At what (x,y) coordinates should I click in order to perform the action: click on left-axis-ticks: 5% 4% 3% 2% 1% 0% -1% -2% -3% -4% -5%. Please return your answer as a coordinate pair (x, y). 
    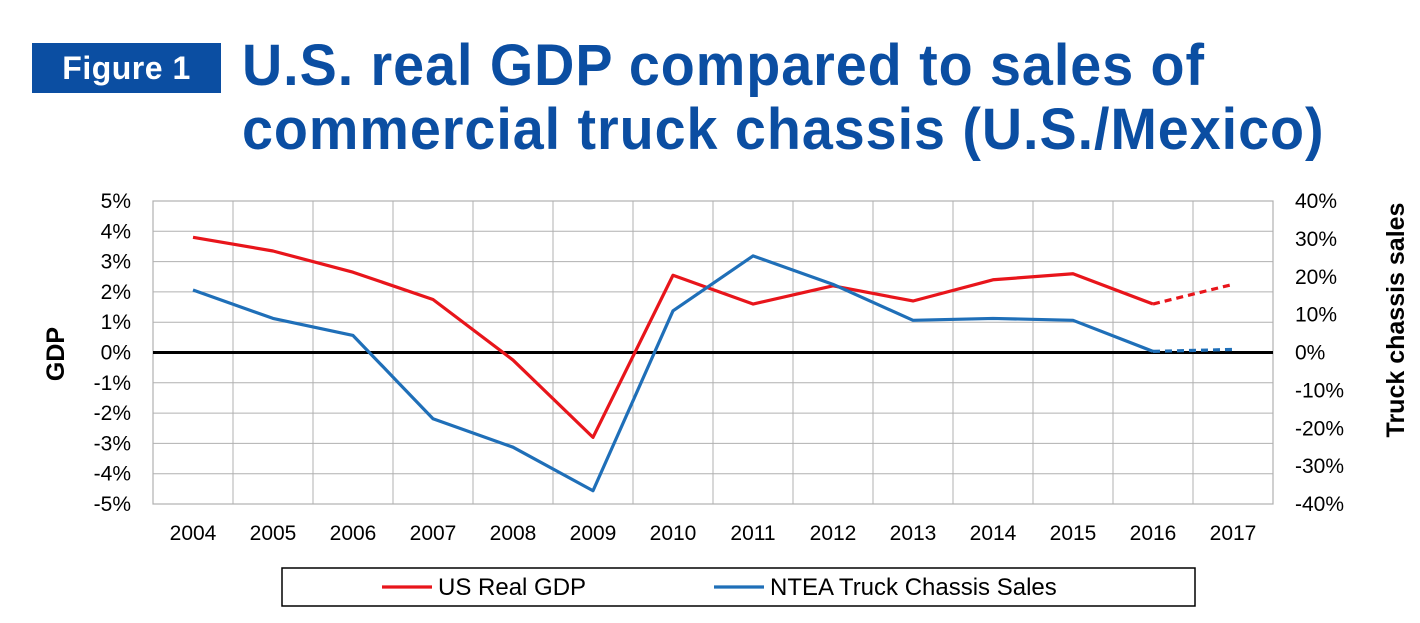
    Looking at the image, I should click on (112, 353).